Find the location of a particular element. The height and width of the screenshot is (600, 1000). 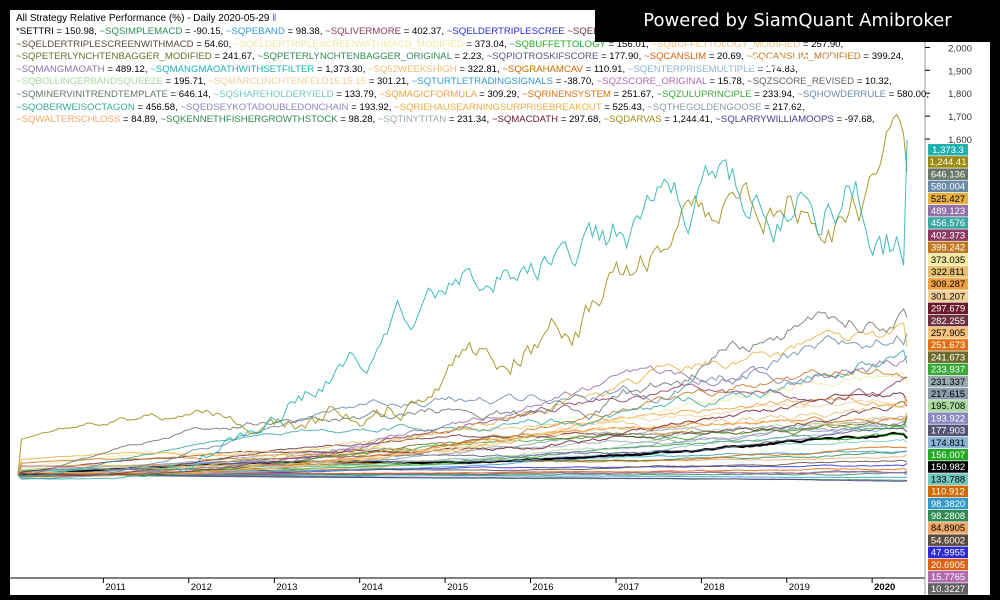

value-label-text: 251.673 is located at coordinates (948, 345).